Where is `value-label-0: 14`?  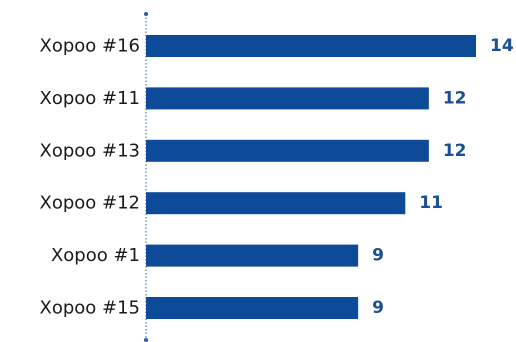
value-label-0: 14 is located at coordinates (502, 46).